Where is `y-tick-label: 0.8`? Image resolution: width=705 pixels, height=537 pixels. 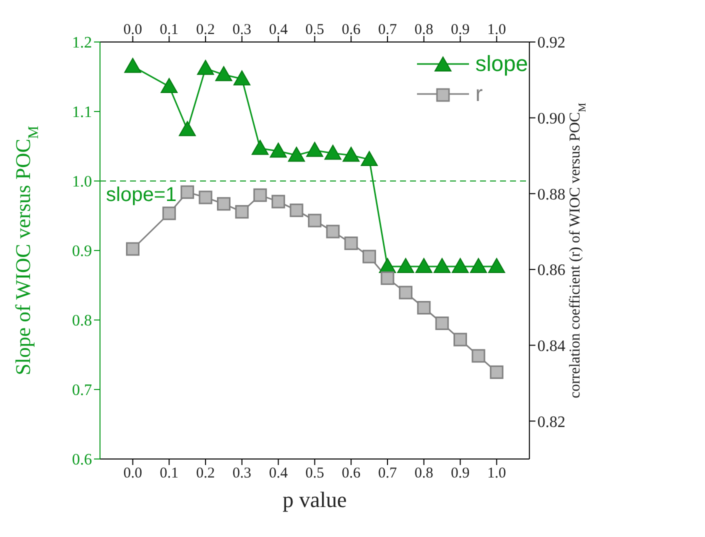 y-tick-label: 0.8 is located at coordinates (82, 321).